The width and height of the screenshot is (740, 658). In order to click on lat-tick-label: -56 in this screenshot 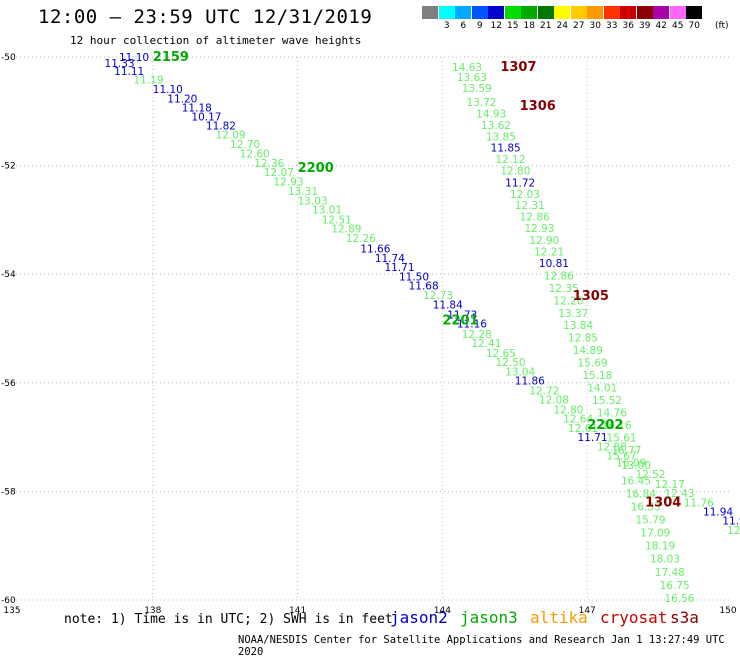, I will do `click(8, 384)`.